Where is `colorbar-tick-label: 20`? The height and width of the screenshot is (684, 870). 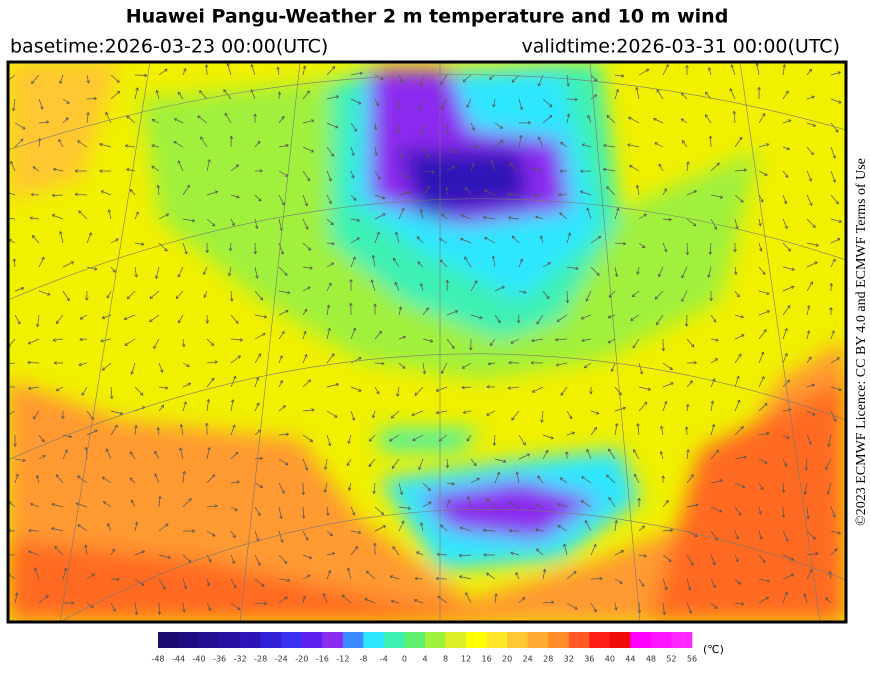 colorbar-tick-label: 20 is located at coordinates (507, 659).